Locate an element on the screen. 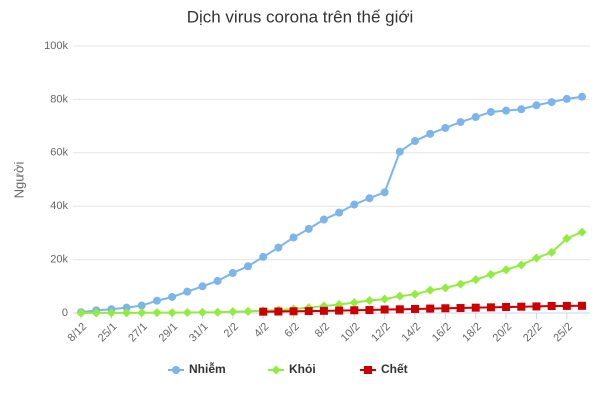  x-tick-label: 8/2 is located at coordinates (322, 330).